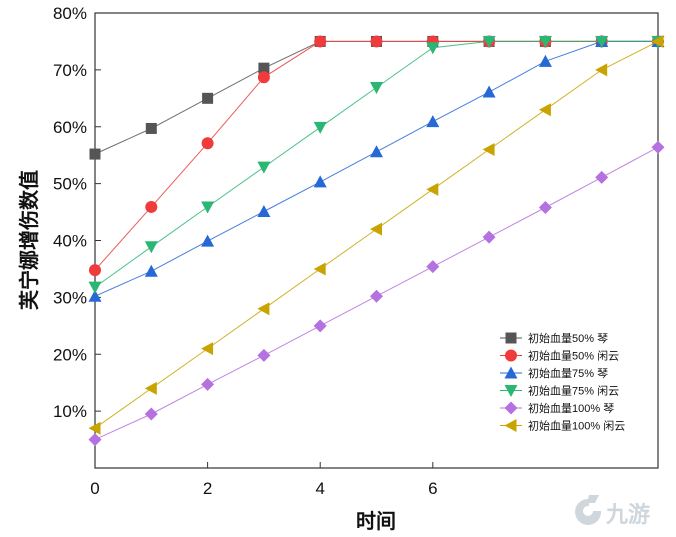 The height and width of the screenshot is (537, 676). Describe the element at coordinates (376, 521) in the screenshot. I see `x-axis-title: 时间` at that location.